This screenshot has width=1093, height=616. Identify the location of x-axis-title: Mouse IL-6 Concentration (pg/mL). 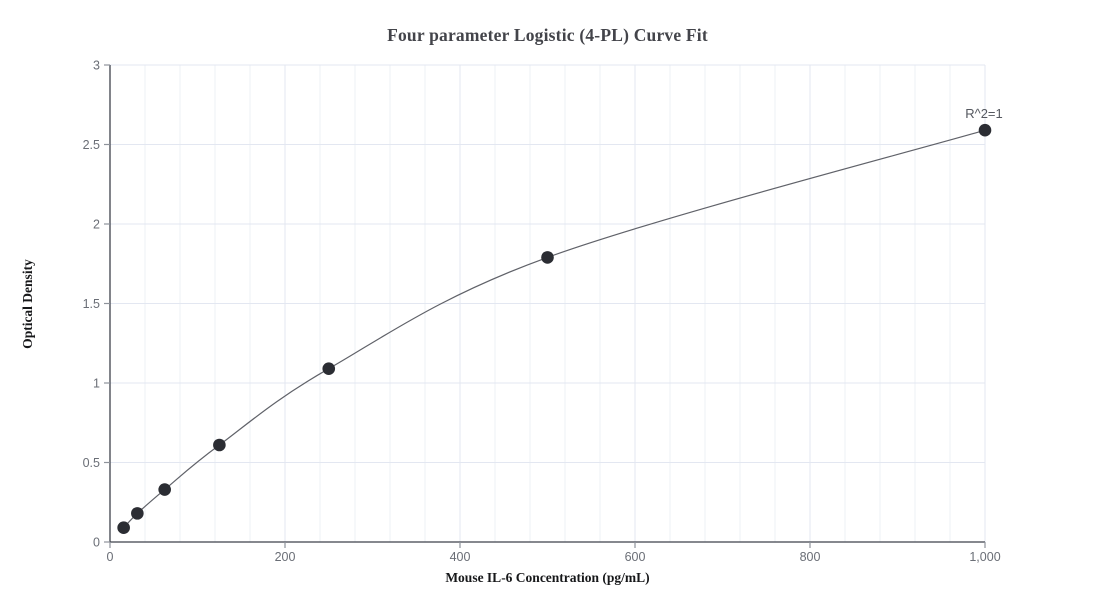
(547, 577).